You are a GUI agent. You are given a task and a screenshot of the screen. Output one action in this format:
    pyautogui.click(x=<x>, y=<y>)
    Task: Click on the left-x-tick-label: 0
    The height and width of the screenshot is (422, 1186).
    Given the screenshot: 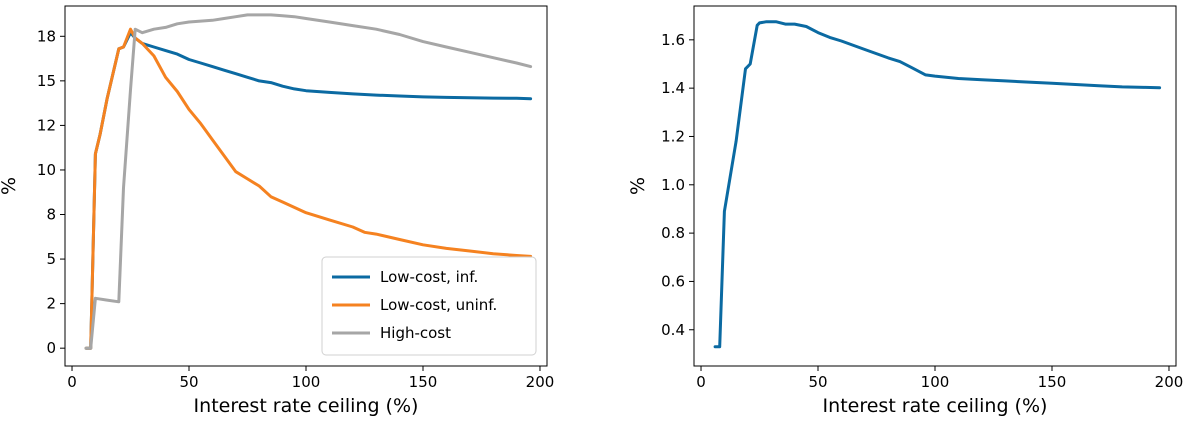 What is the action you would take?
    pyautogui.click(x=72, y=382)
    